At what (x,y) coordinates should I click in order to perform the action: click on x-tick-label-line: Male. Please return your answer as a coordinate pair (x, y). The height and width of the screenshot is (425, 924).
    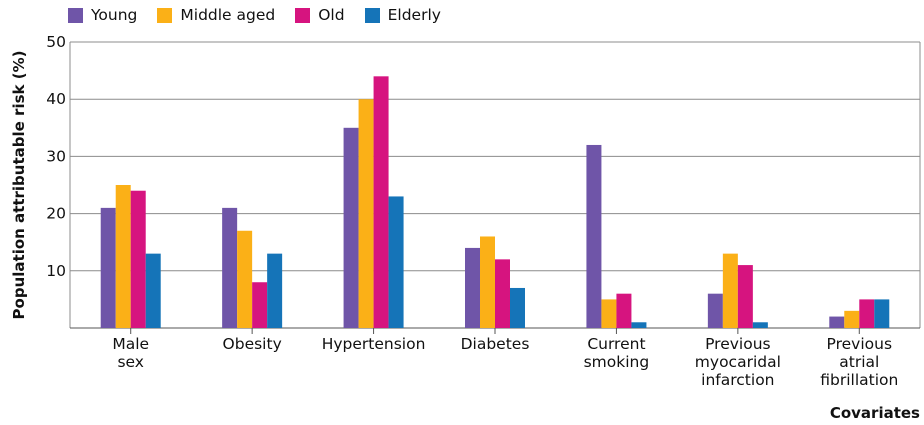
    Looking at the image, I should click on (130, 344).